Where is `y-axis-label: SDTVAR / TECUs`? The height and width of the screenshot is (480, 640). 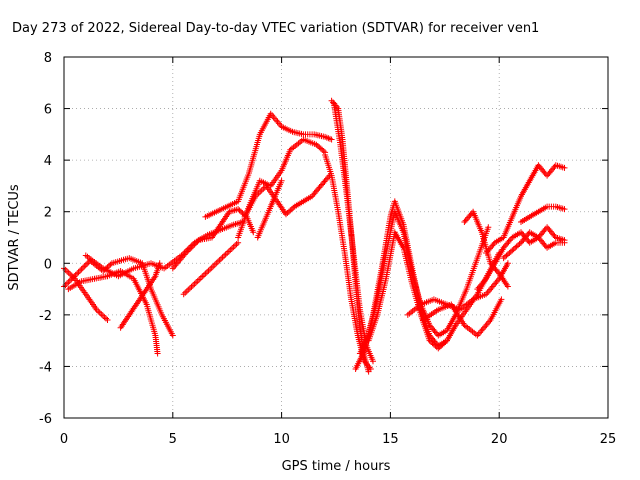
y-axis-label: SDTVAR / TECUs is located at coordinates (14, 237).